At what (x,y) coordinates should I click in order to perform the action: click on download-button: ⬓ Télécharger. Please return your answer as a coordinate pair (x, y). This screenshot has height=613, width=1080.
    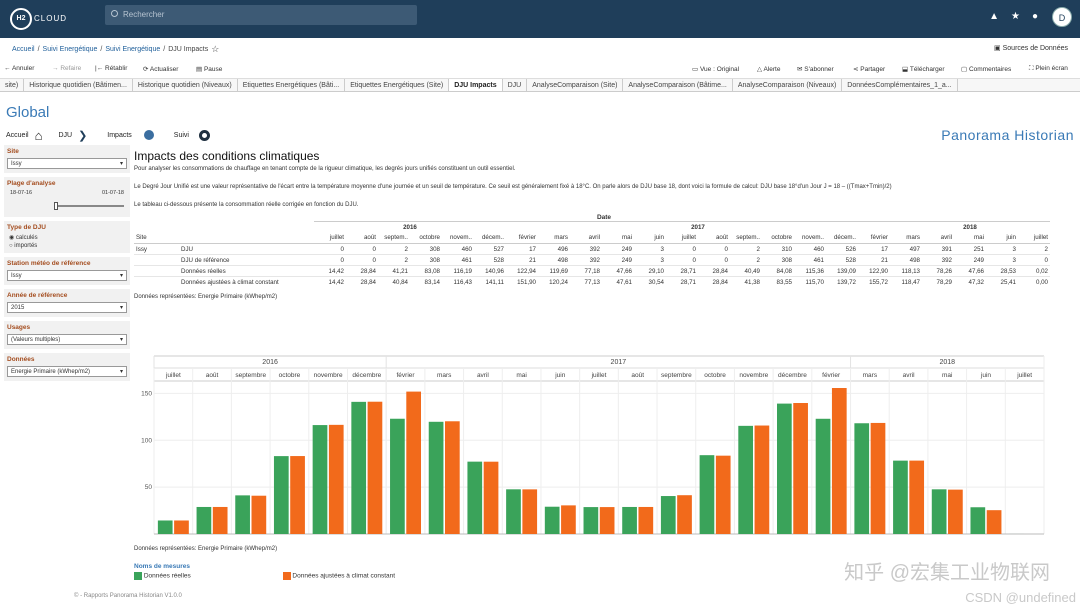
    Looking at the image, I should click on (923, 69).